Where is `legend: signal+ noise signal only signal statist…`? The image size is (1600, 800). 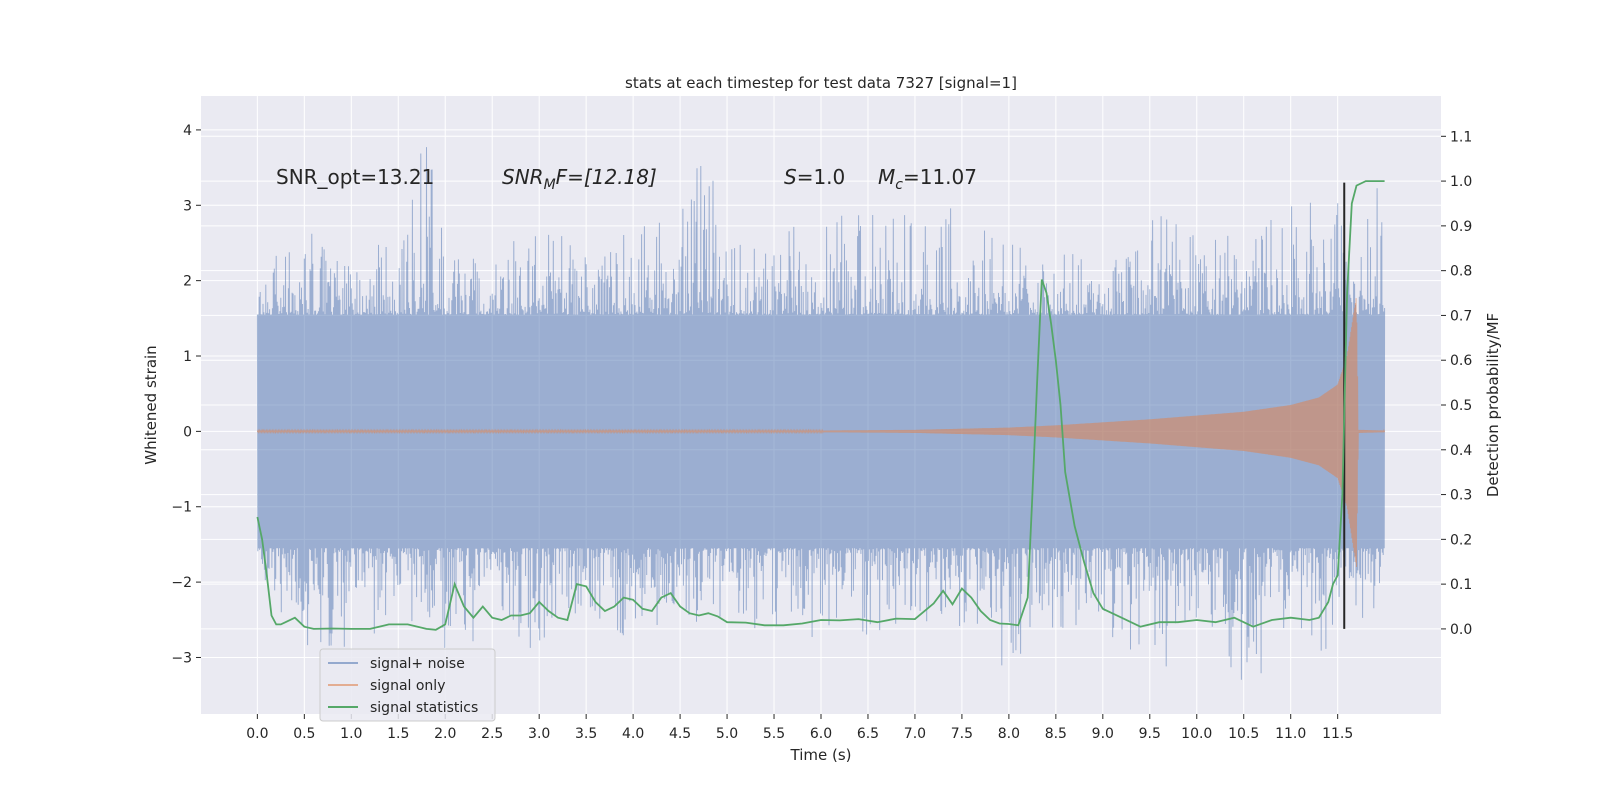 legend: signal+ noise signal only signal statist… is located at coordinates (407, 685).